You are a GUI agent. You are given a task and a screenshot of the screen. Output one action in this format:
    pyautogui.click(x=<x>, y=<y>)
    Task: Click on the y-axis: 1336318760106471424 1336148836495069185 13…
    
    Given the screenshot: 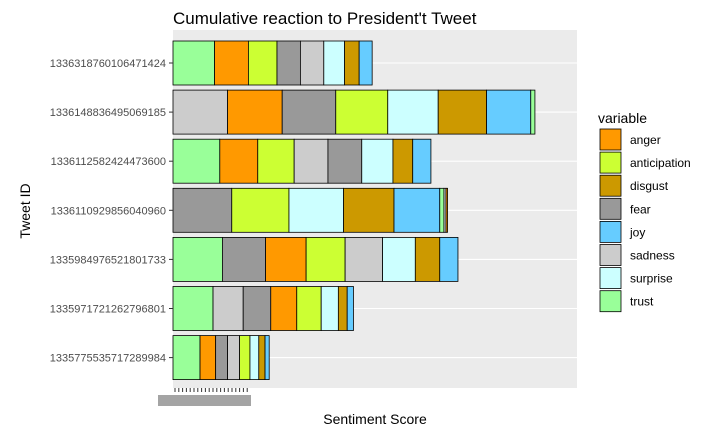 What is the action you would take?
    pyautogui.click(x=111, y=211)
    